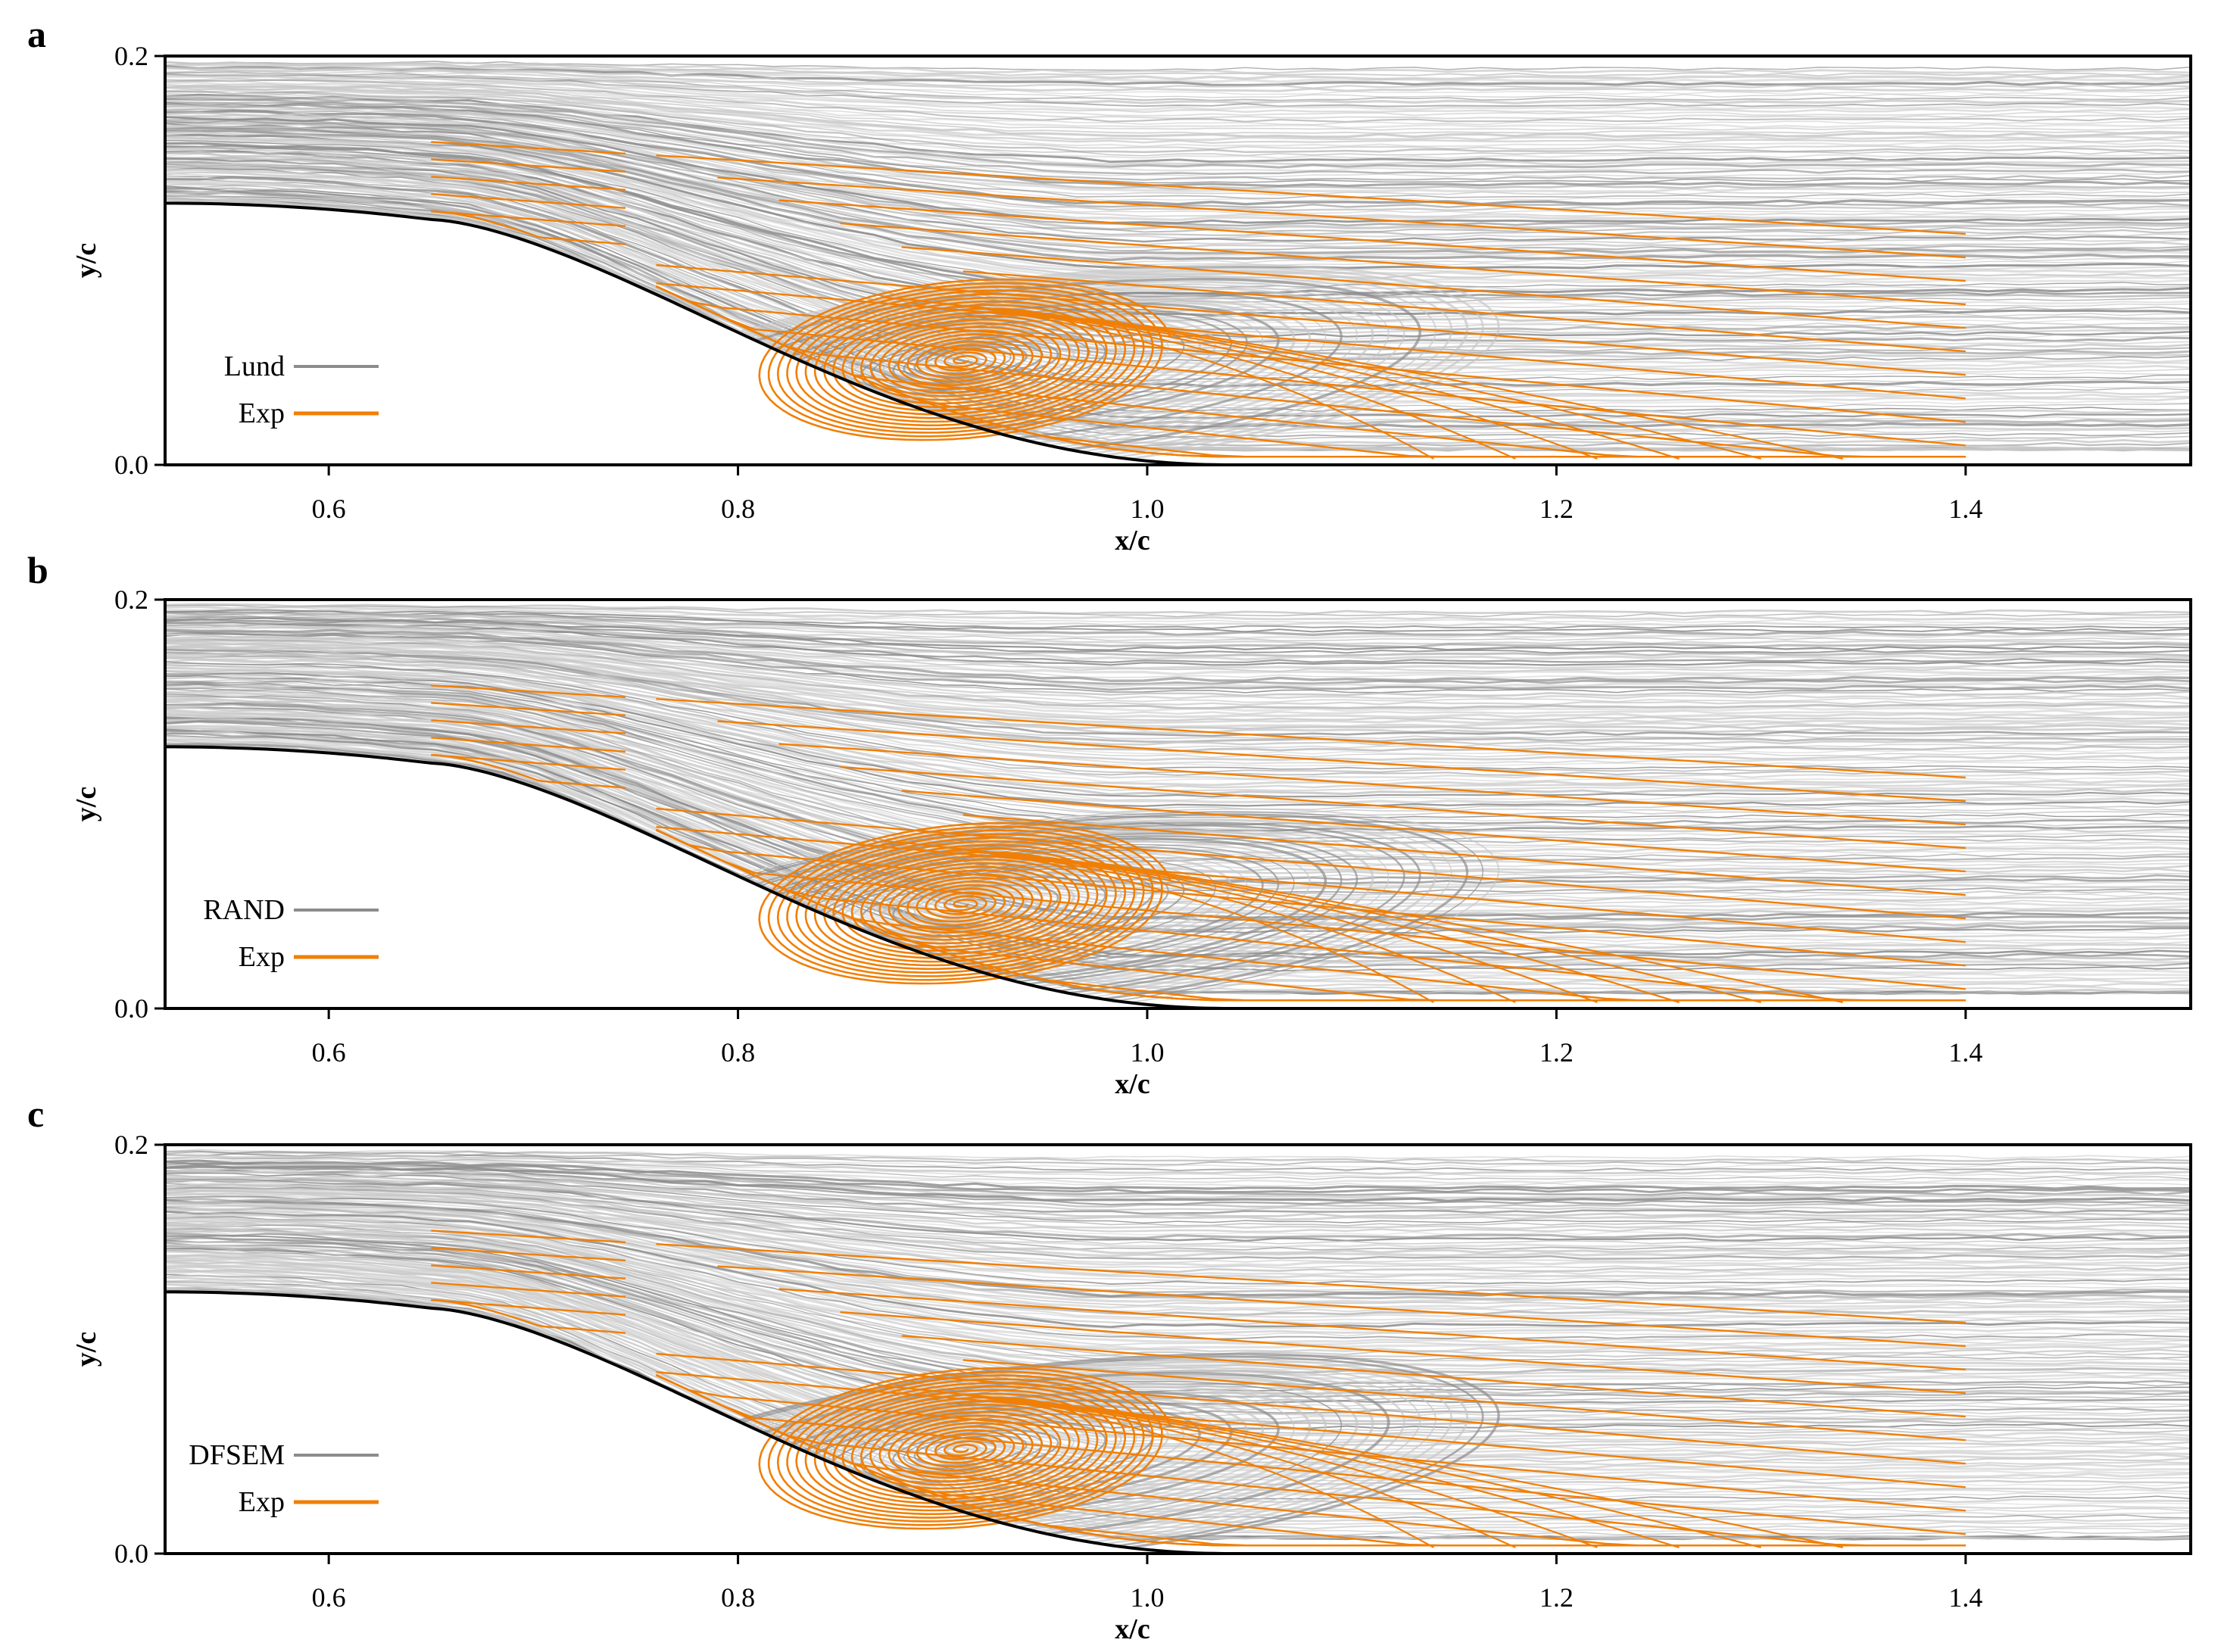  Describe the element at coordinates (86, 1349) in the screenshot. I see `y-axis-label: y/c` at that location.